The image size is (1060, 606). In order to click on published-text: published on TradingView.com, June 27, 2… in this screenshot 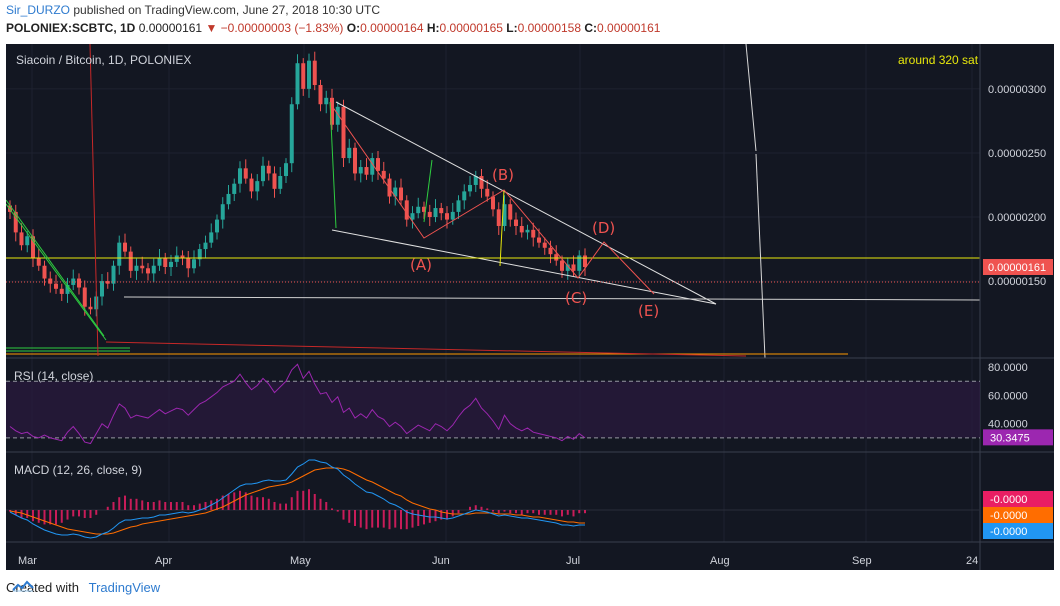, I will do `click(227, 10)`.